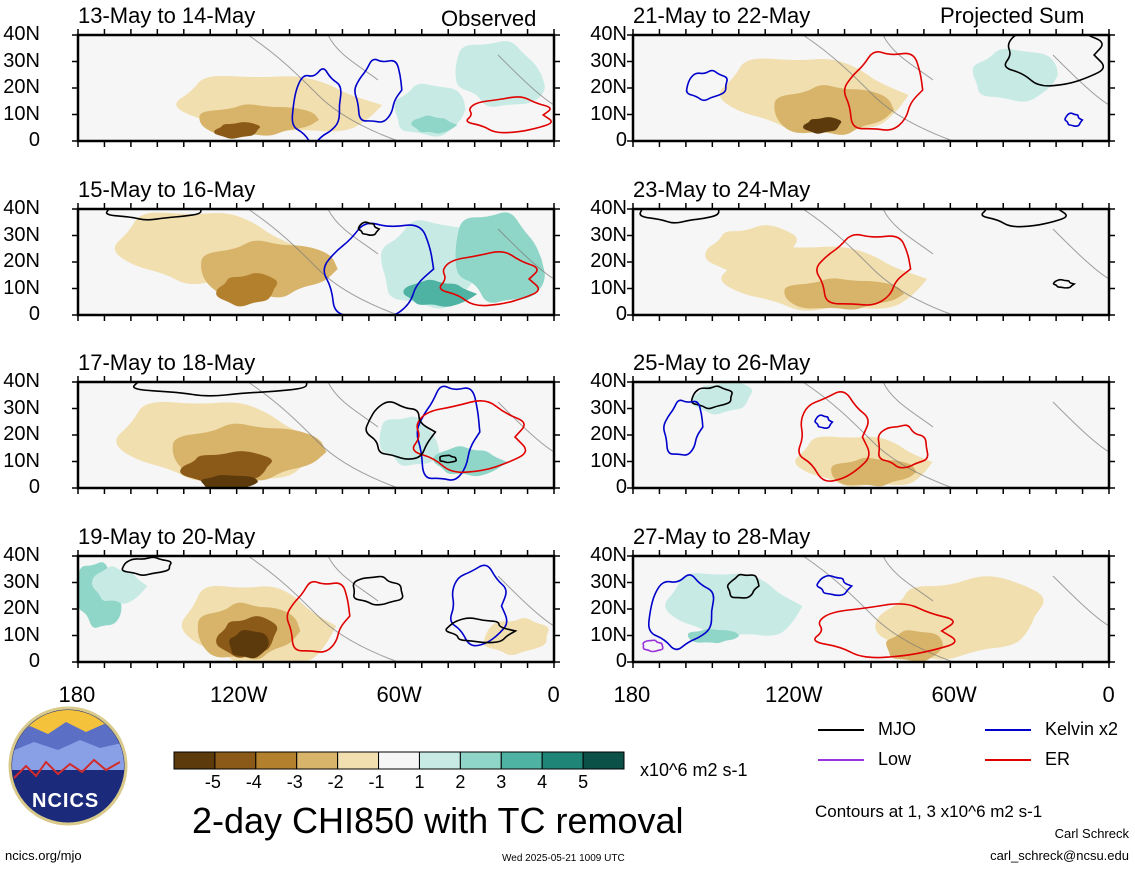  I want to click on lon-tick-label: 0, so click(553, 694).